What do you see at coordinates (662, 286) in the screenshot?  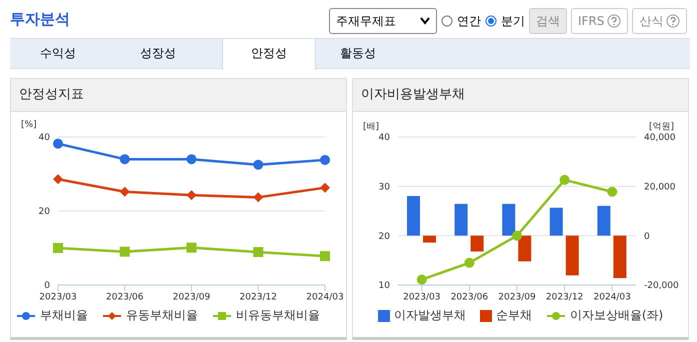 I see `y2-tick-label: -20,000` at bounding box center [662, 286].